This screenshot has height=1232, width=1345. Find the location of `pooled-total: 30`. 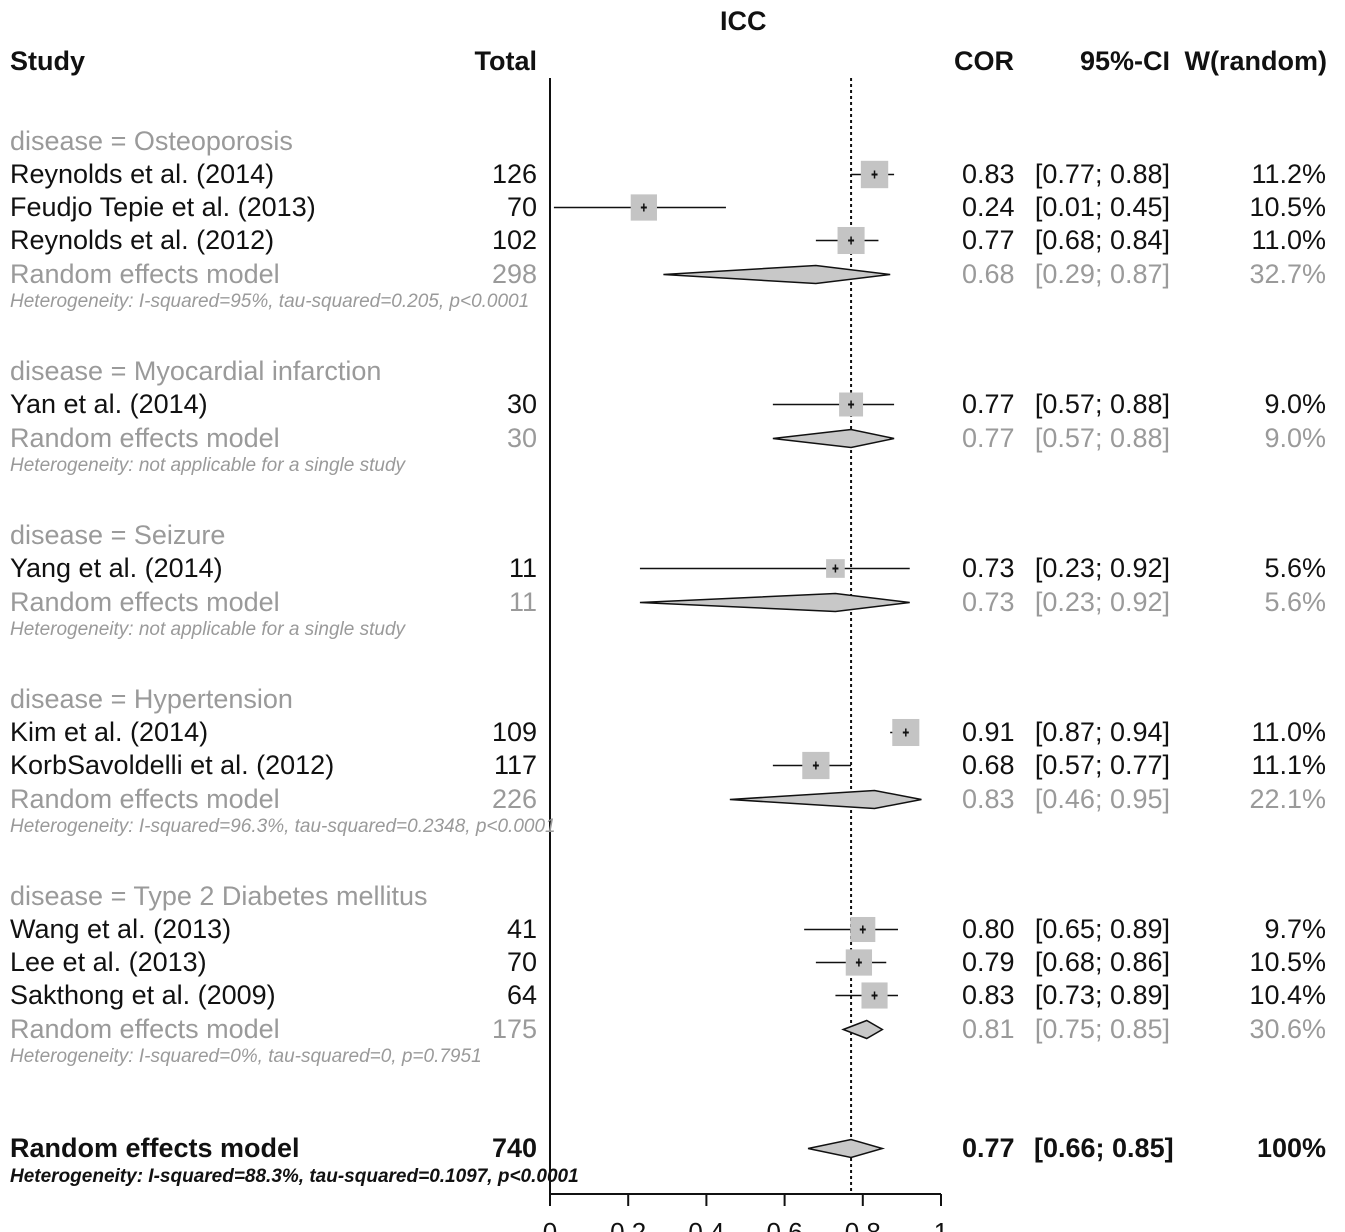

pooled-total: 30 is located at coordinates (521, 438).